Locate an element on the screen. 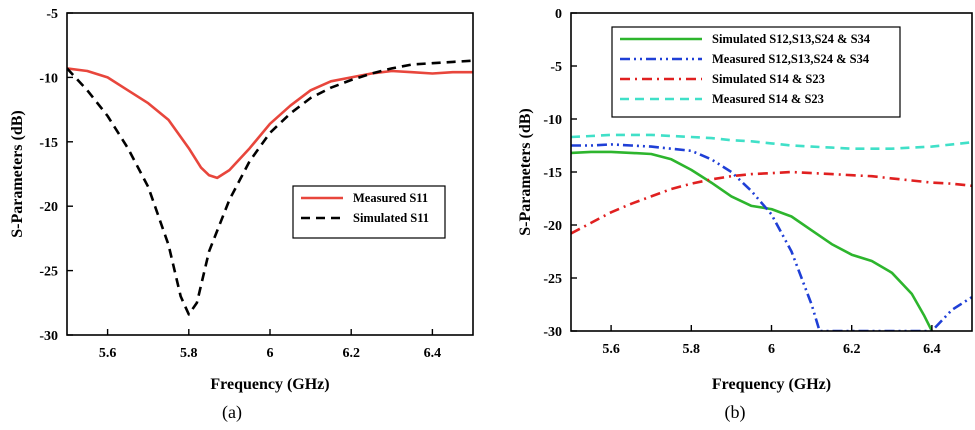 The height and width of the screenshot is (430, 975). legend-label-3: Simulated S14 & S23 is located at coordinates (768, 79).